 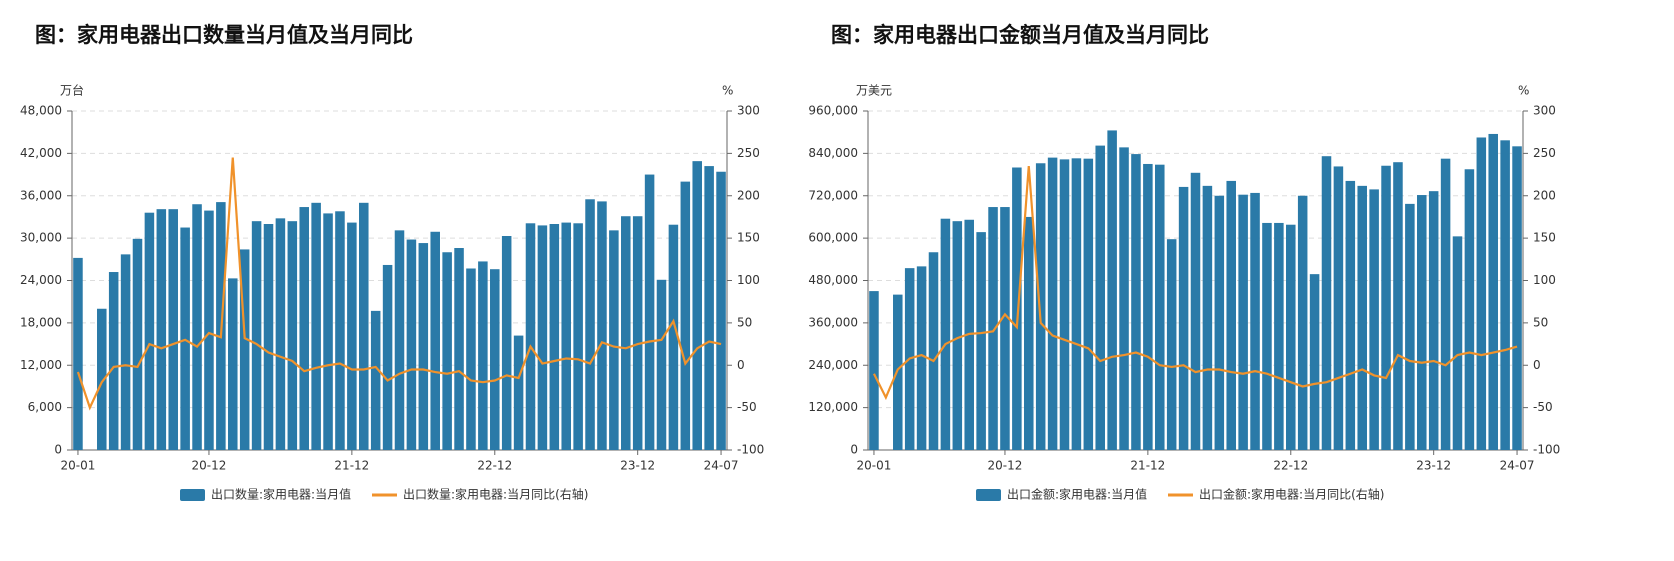 What do you see at coordinates (224, 35) in the screenshot?
I see `chart-title: 图：家用电器出口数量当月值及当月同比` at bounding box center [224, 35].